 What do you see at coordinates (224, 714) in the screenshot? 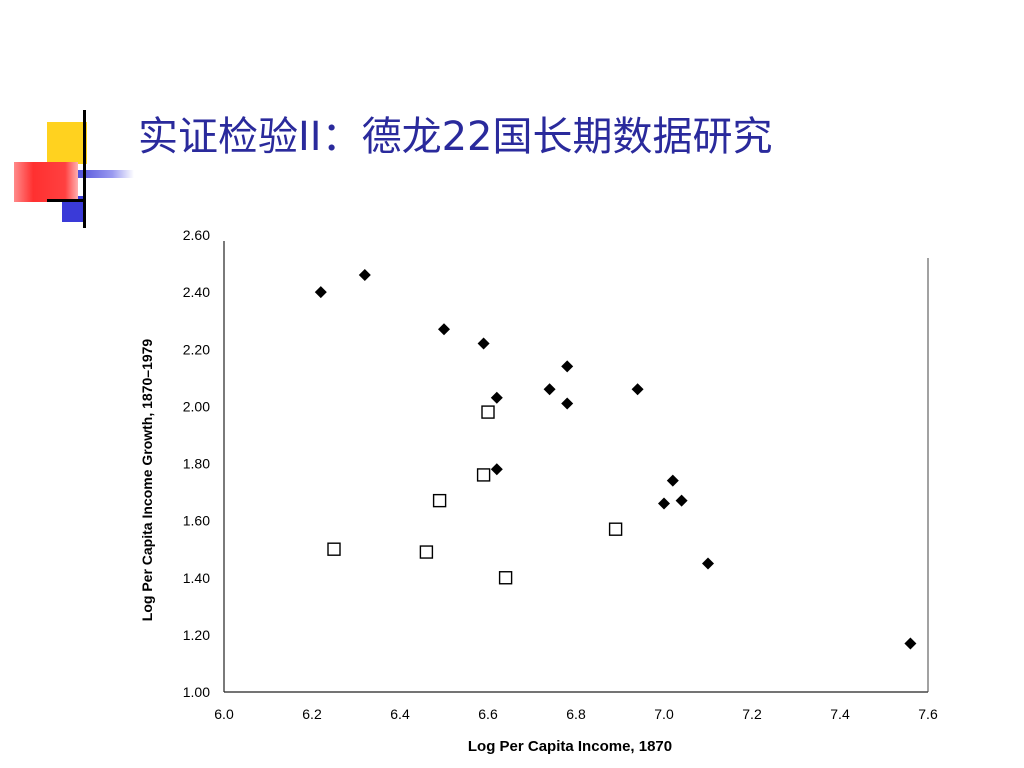
I see `x-tick-label: 6.0` at bounding box center [224, 714].